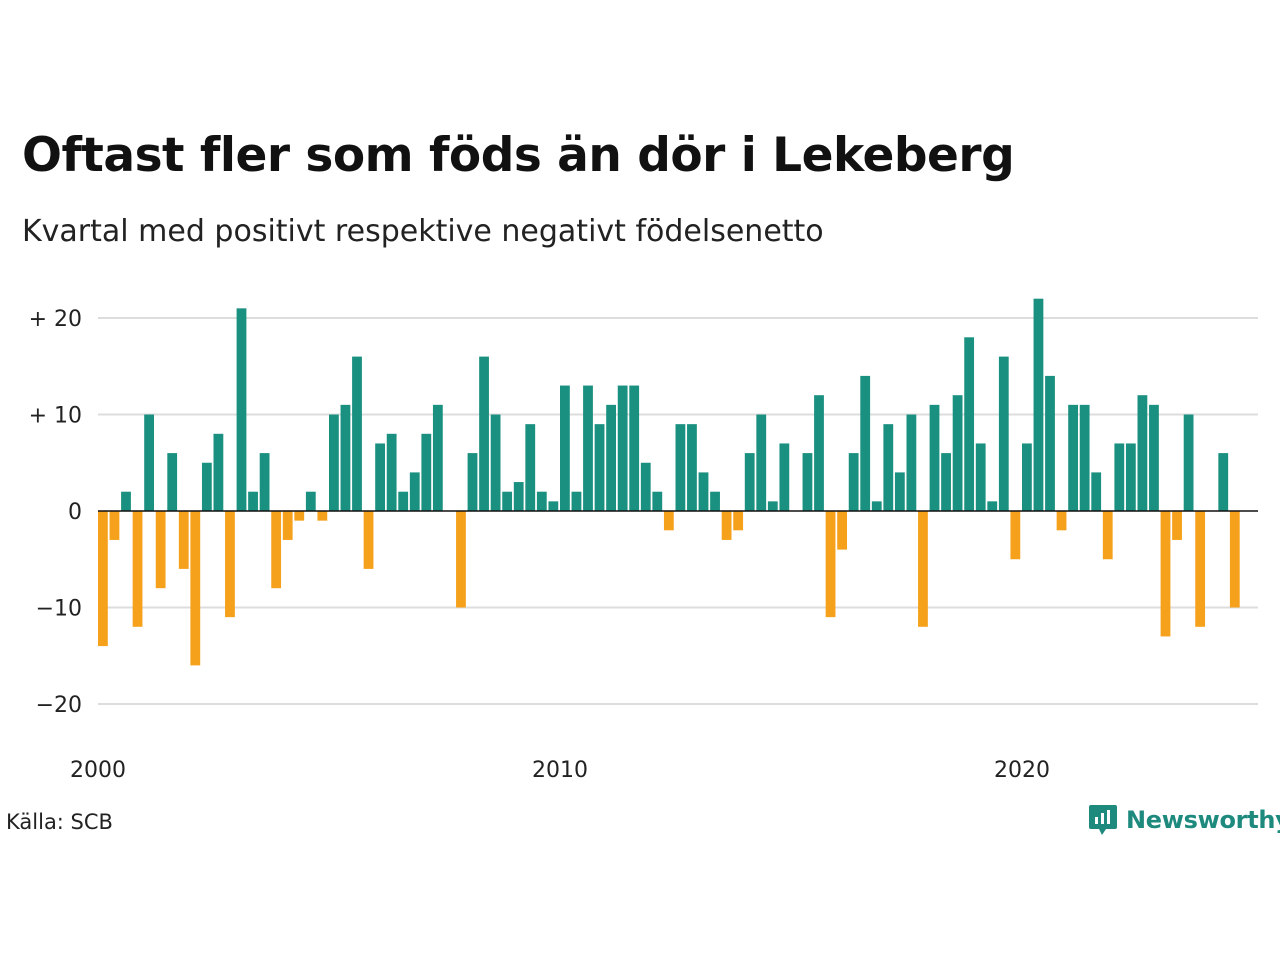  I want to click on newsworthy-logo: Newsworthy, so click(1184, 820).